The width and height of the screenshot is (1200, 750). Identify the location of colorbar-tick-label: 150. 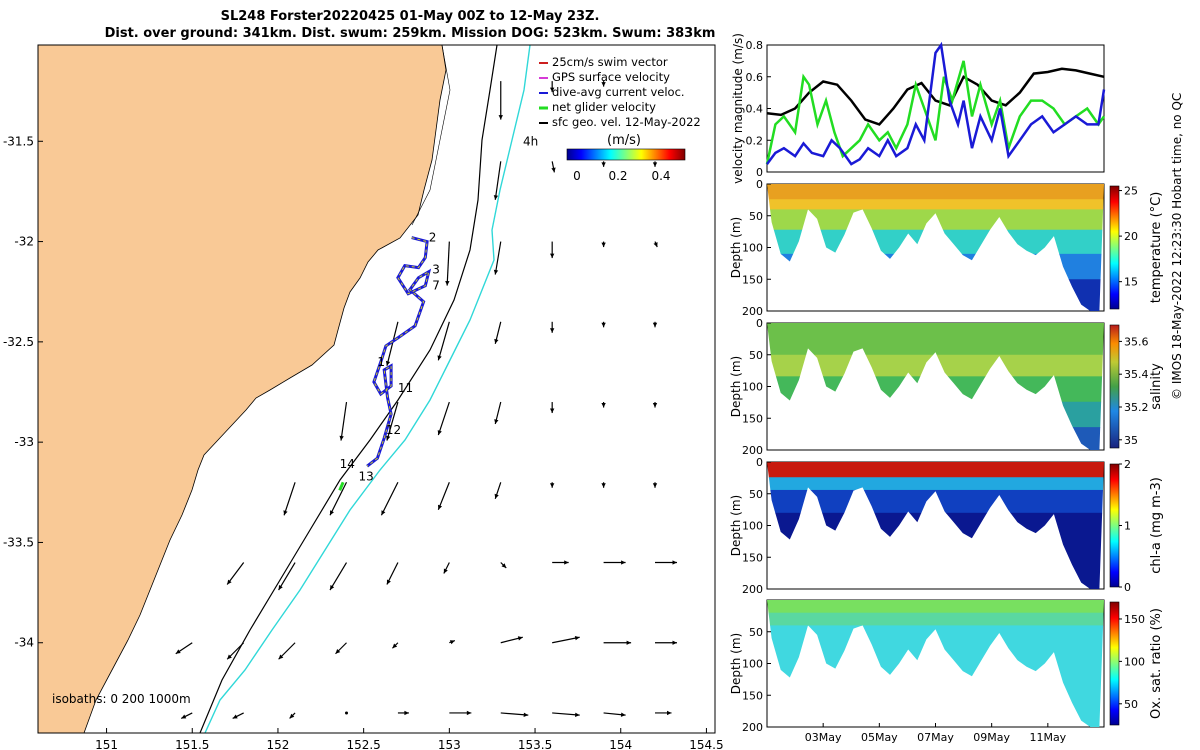
(1134, 619).